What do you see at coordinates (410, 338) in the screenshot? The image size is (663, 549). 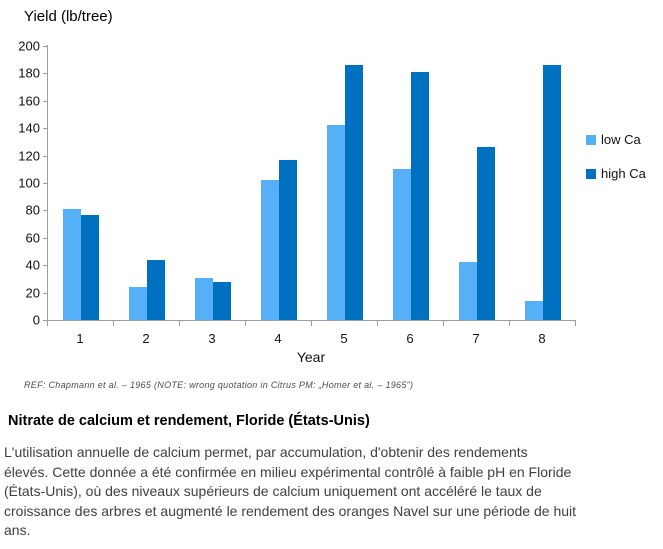 I see `x-tick-label: 6` at bounding box center [410, 338].